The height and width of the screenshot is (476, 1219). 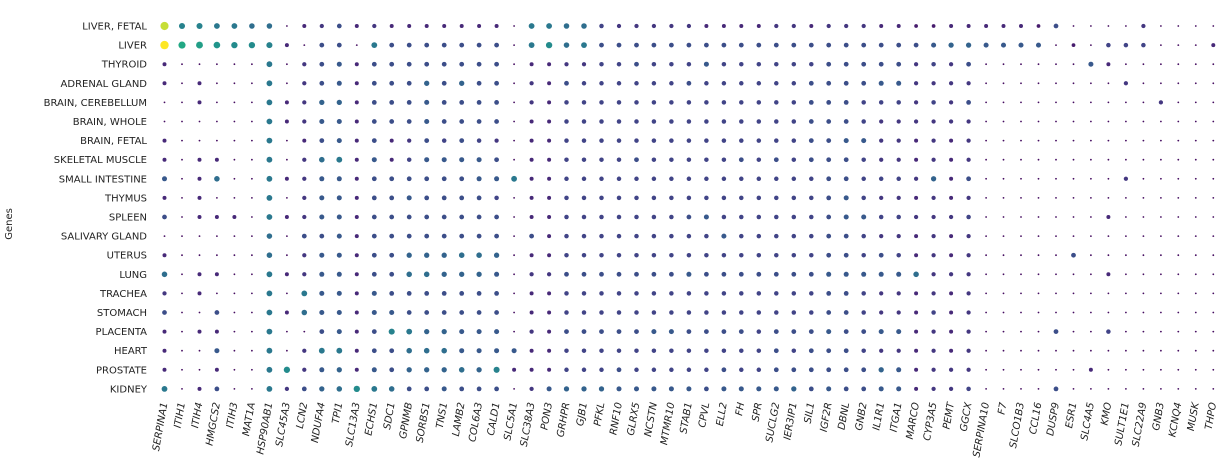 I want to click on x-tick-label: ITGA1, so click(x=897, y=417).